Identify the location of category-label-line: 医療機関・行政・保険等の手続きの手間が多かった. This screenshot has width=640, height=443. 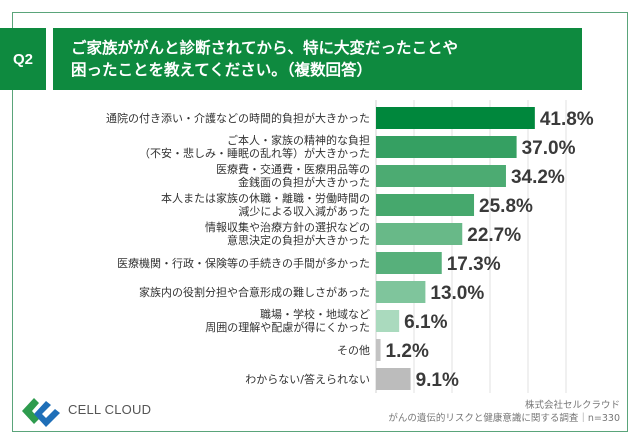
(243, 263).